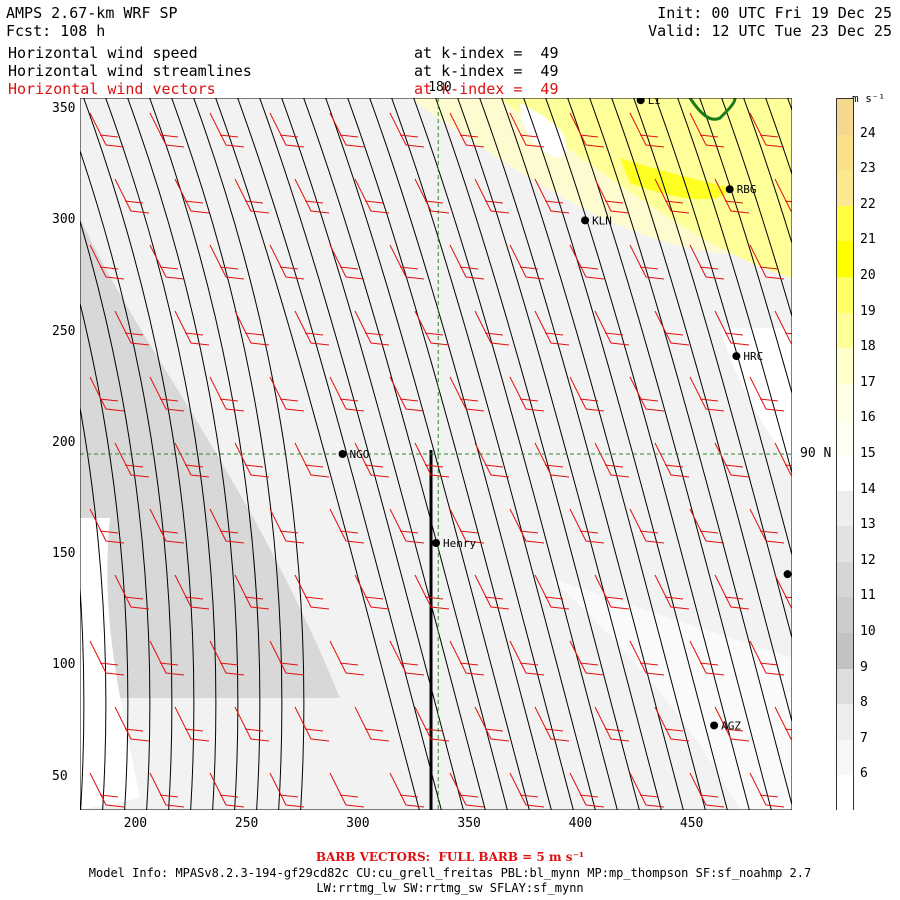  What do you see at coordinates (868, 489) in the screenshot?
I see `colorbar-tick-label: 14` at bounding box center [868, 489].